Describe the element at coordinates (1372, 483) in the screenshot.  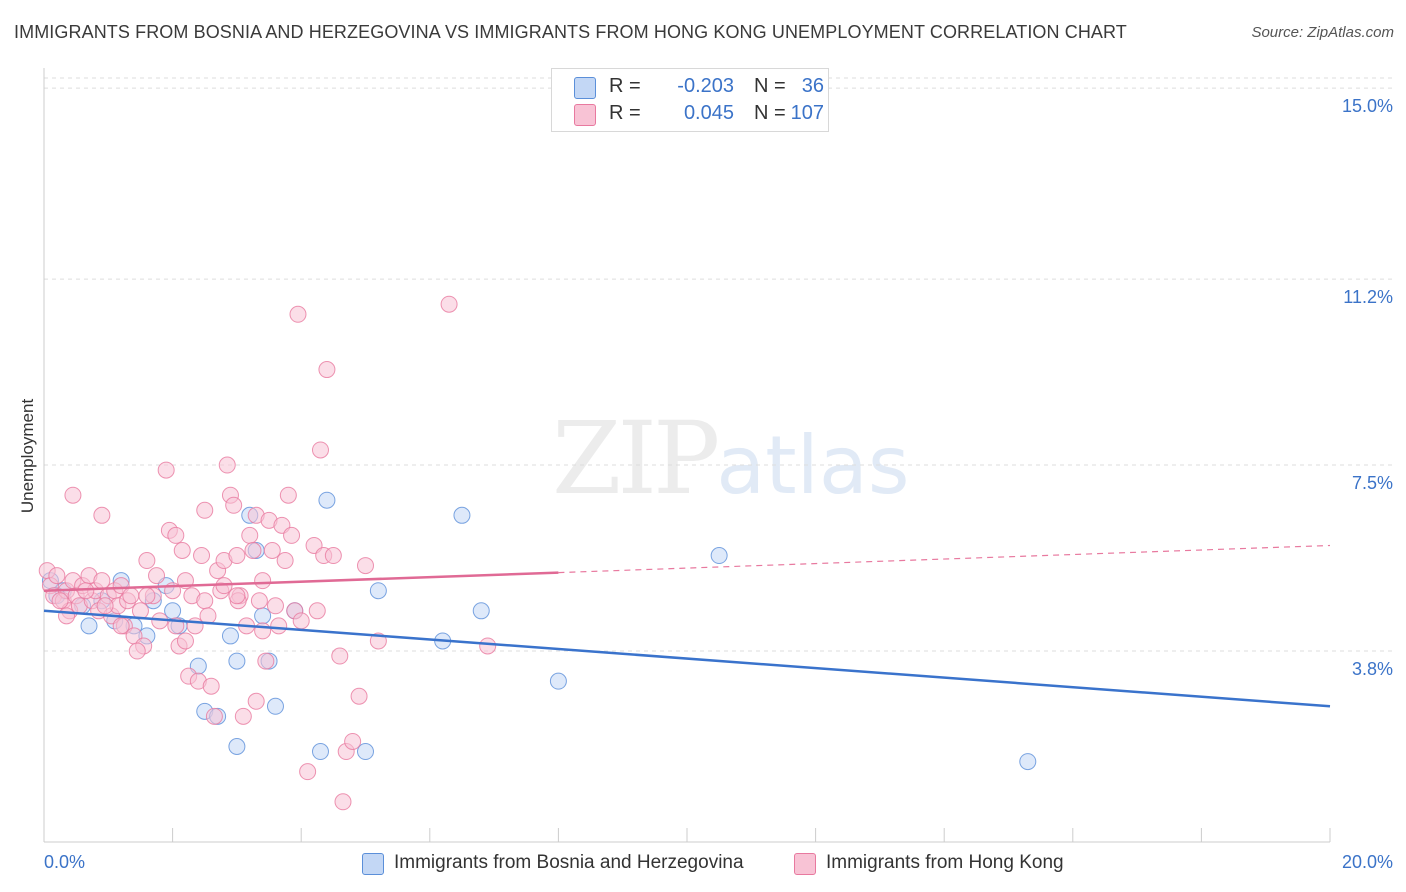
I see `y-tick-label-2: 7.5%` at that location.